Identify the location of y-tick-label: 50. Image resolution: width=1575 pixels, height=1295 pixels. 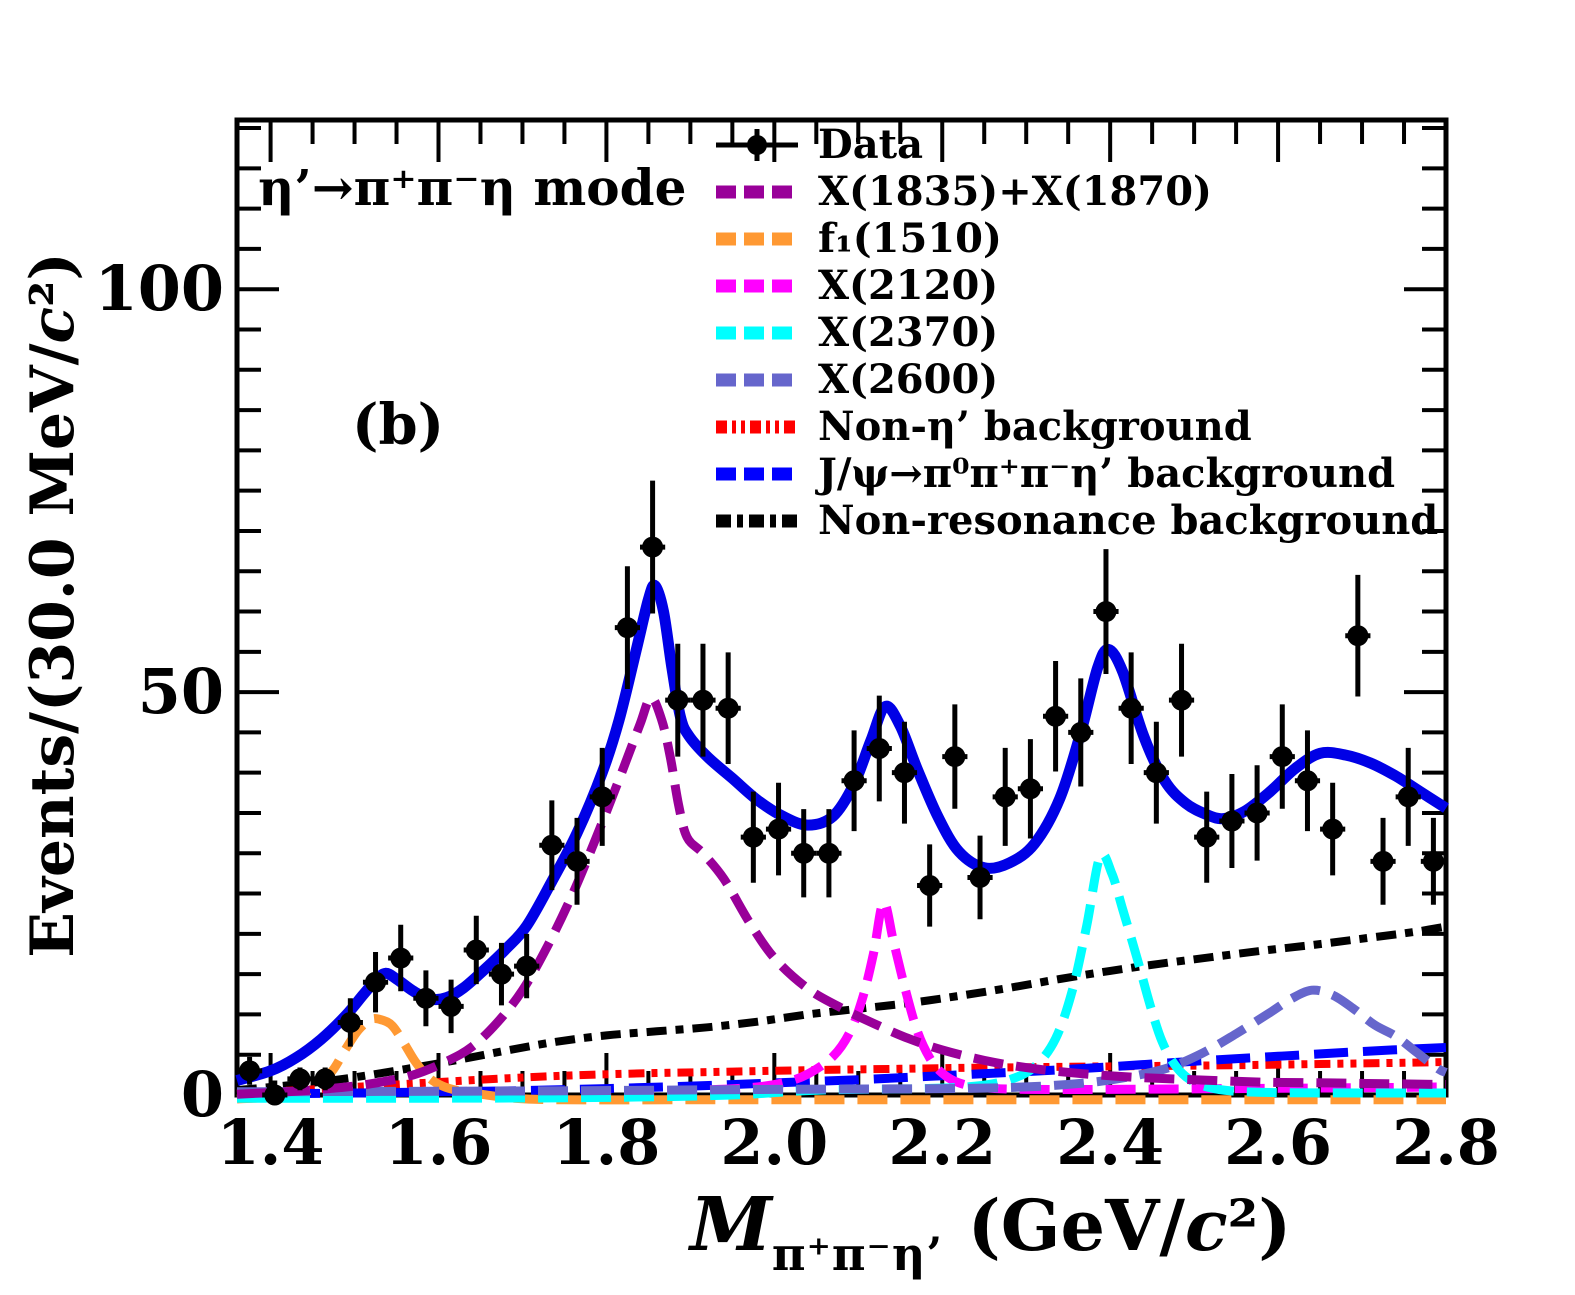
(180, 692).